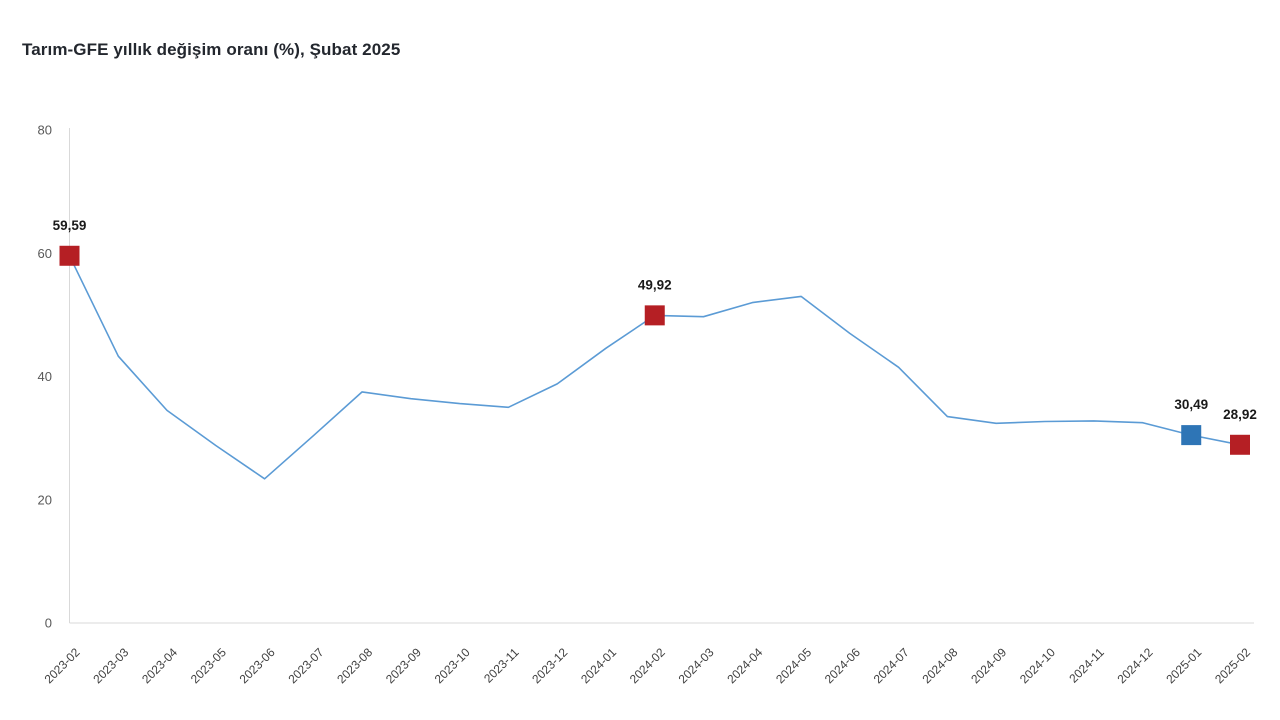 The width and height of the screenshot is (1280, 720). What do you see at coordinates (842, 665) in the screenshot?
I see `x-tick-label-2024-06: 2024-06` at bounding box center [842, 665].